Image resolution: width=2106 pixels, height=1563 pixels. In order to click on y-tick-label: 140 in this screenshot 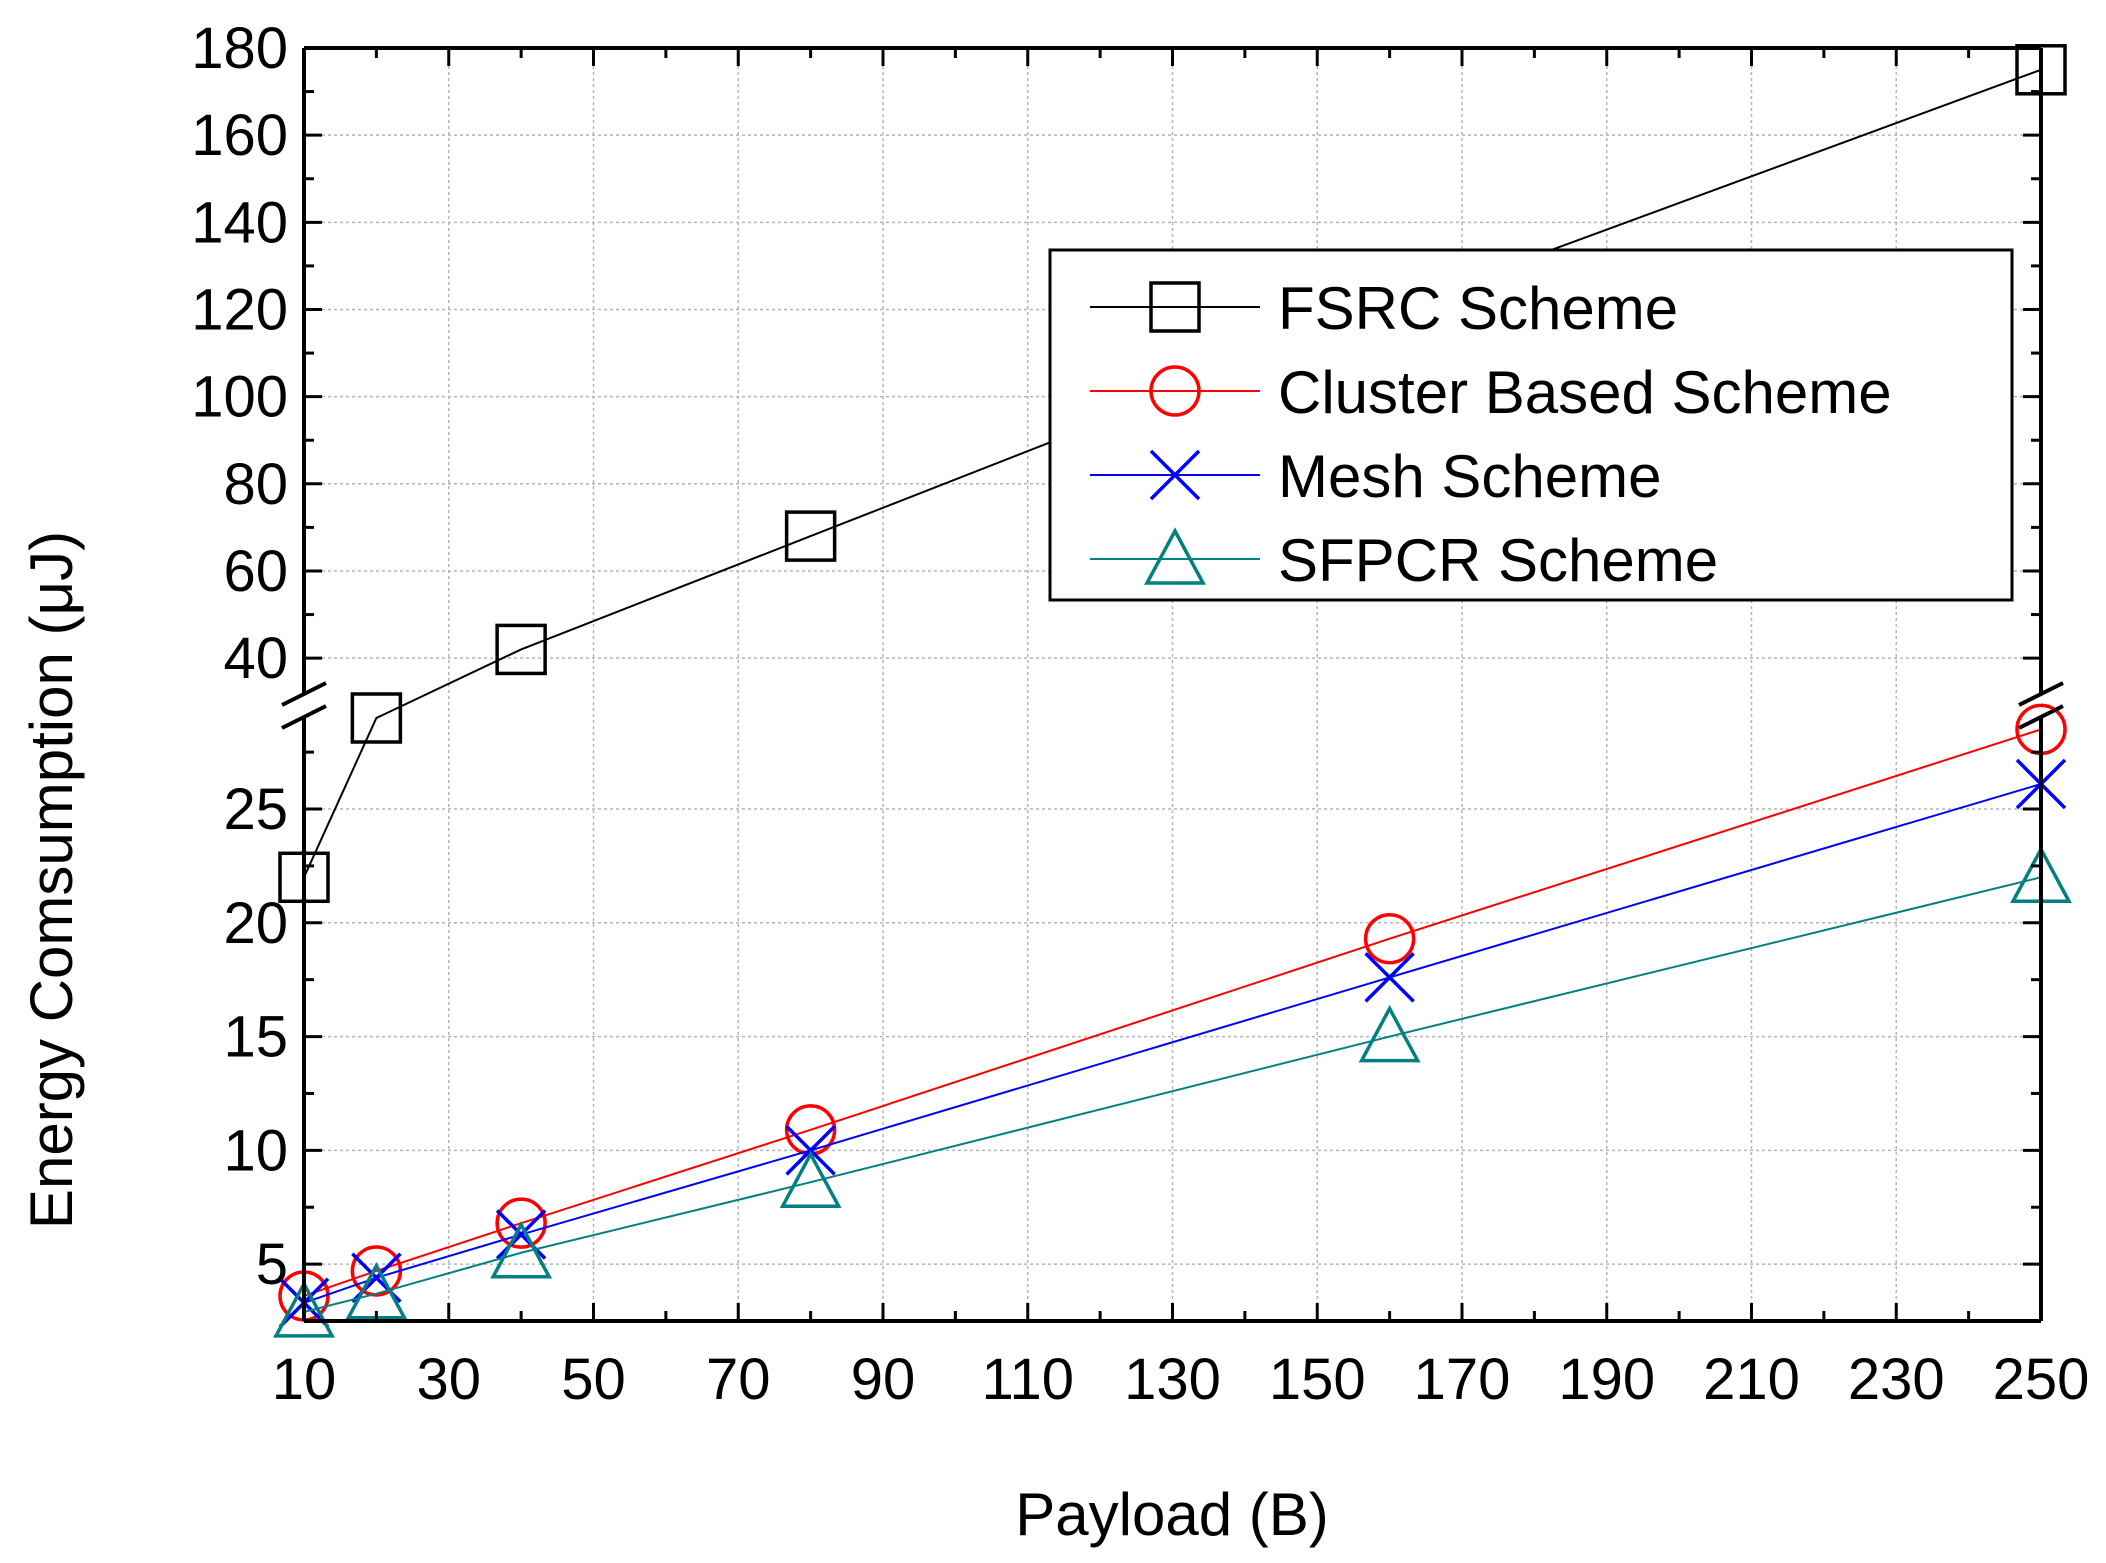, I will do `click(239, 222)`.